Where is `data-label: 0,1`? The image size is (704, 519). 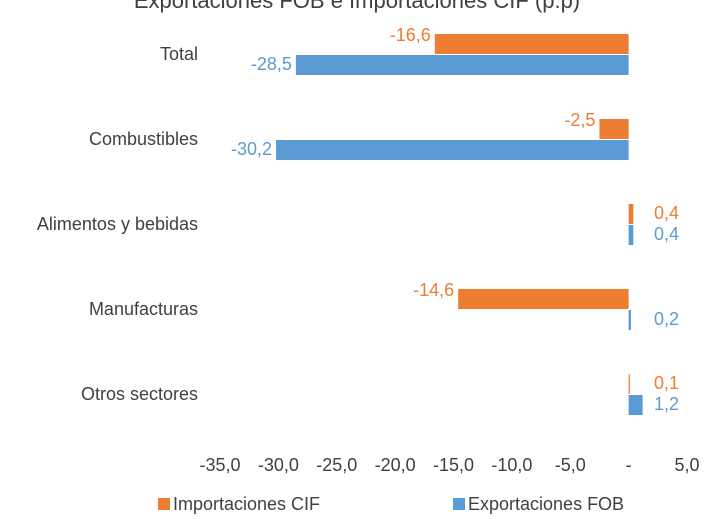
data-label: 0,1 is located at coordinates (666, 383).